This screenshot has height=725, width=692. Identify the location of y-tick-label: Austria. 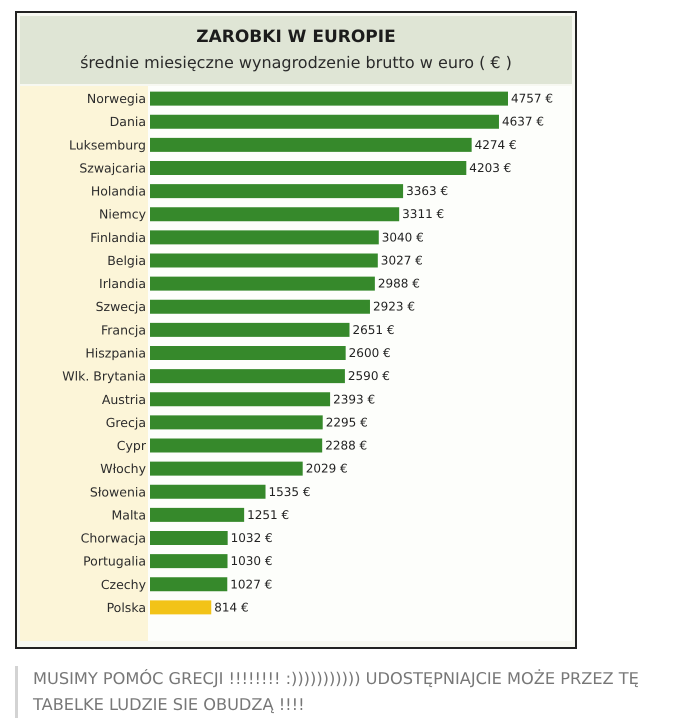
(124, 399).